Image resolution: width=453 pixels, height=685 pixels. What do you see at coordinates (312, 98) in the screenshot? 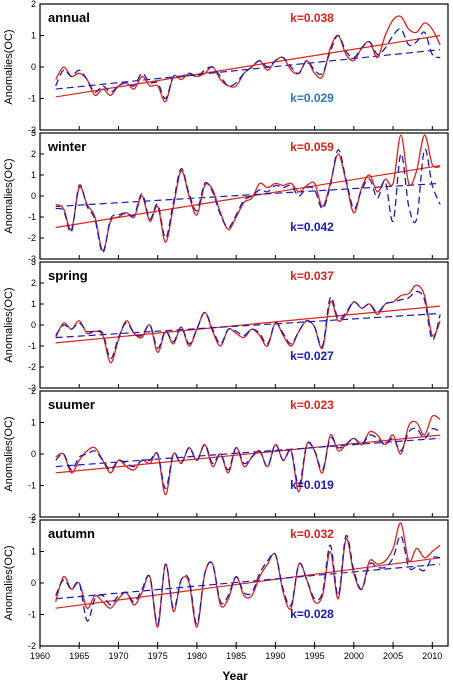
I see `k-label-blue: k=0.029` at bounding box center [312, 98].